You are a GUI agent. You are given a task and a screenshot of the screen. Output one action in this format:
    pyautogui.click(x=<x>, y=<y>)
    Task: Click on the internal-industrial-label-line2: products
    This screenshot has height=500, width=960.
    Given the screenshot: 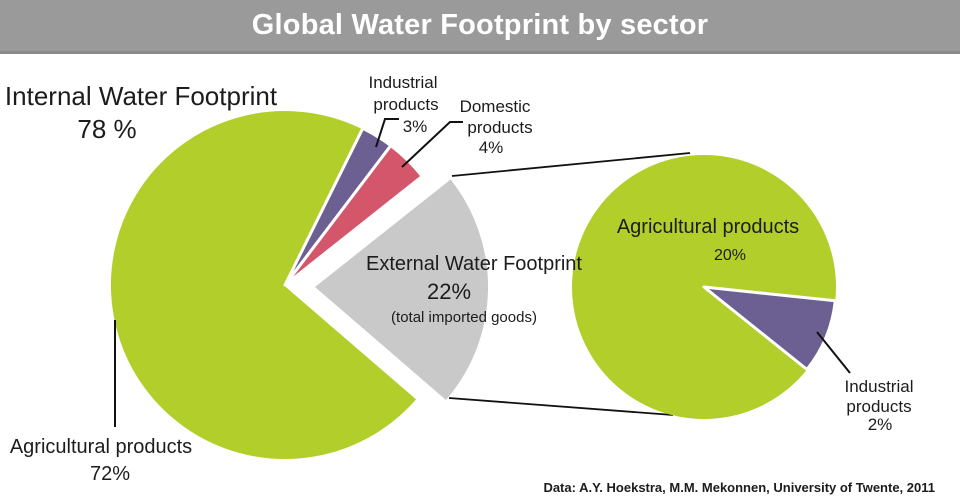 What is the action you would take?
    pyautogui.click(x=405, y=104)
    